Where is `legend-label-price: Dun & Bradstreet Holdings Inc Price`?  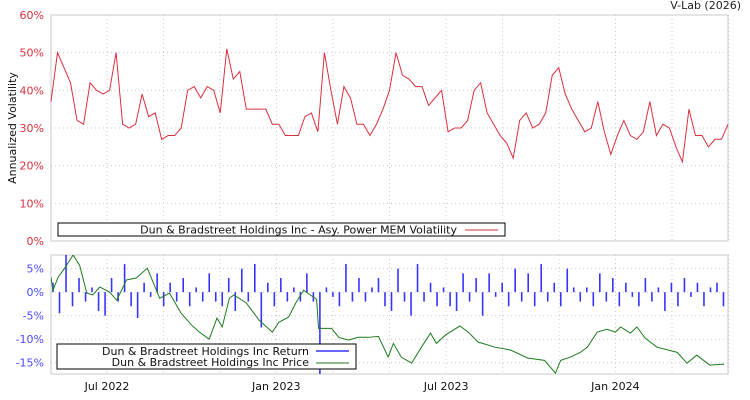
legend-label-price: Dun & Bradstreet Holdings Inc Price is located at coordinates (211, 362).